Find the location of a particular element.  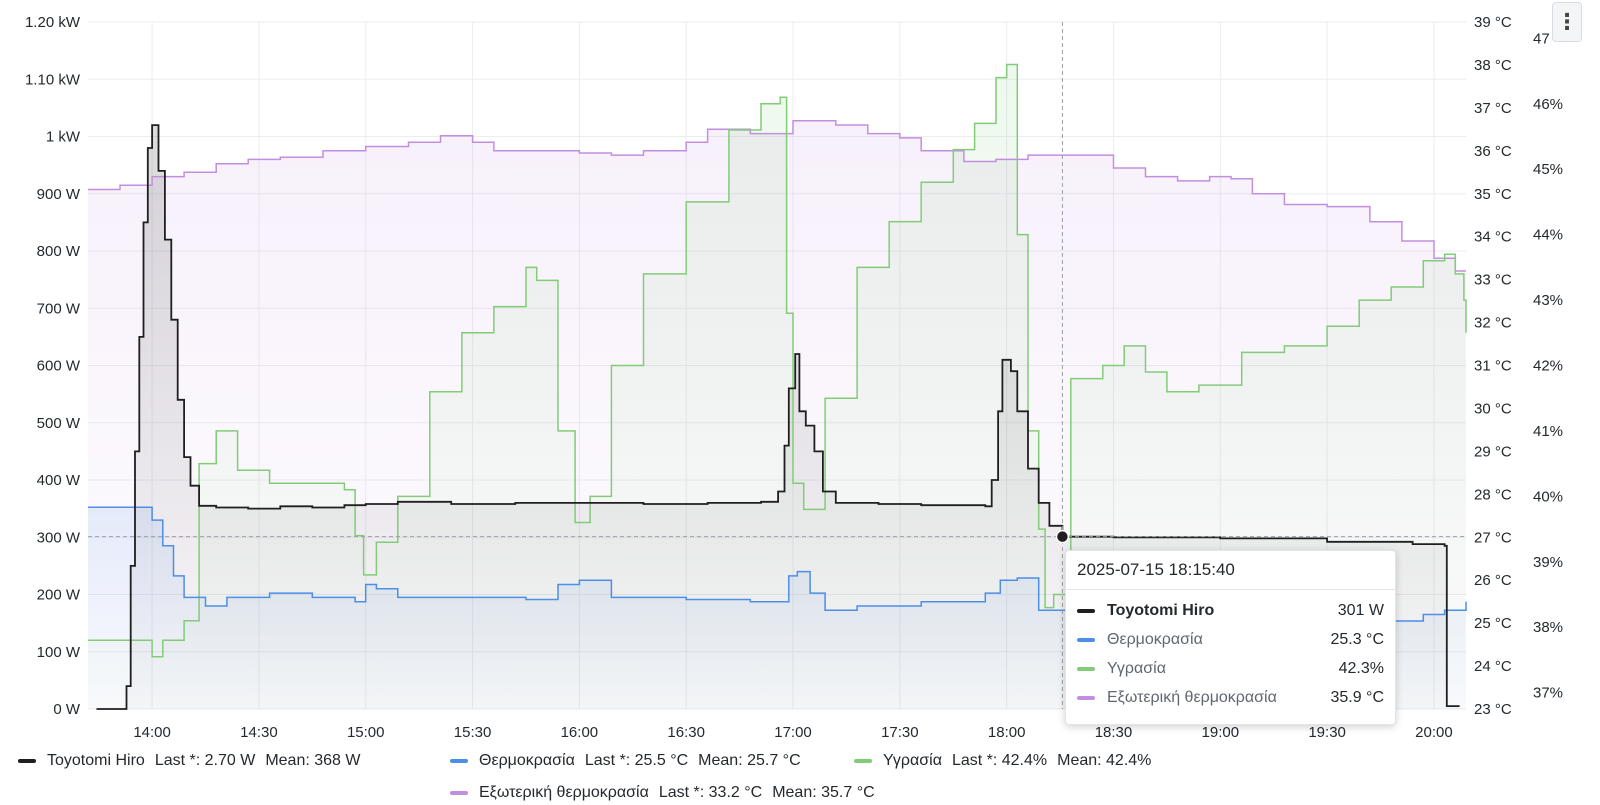

y-tick-label-temperature: 35 °C is located at coordinates (1493, 194).